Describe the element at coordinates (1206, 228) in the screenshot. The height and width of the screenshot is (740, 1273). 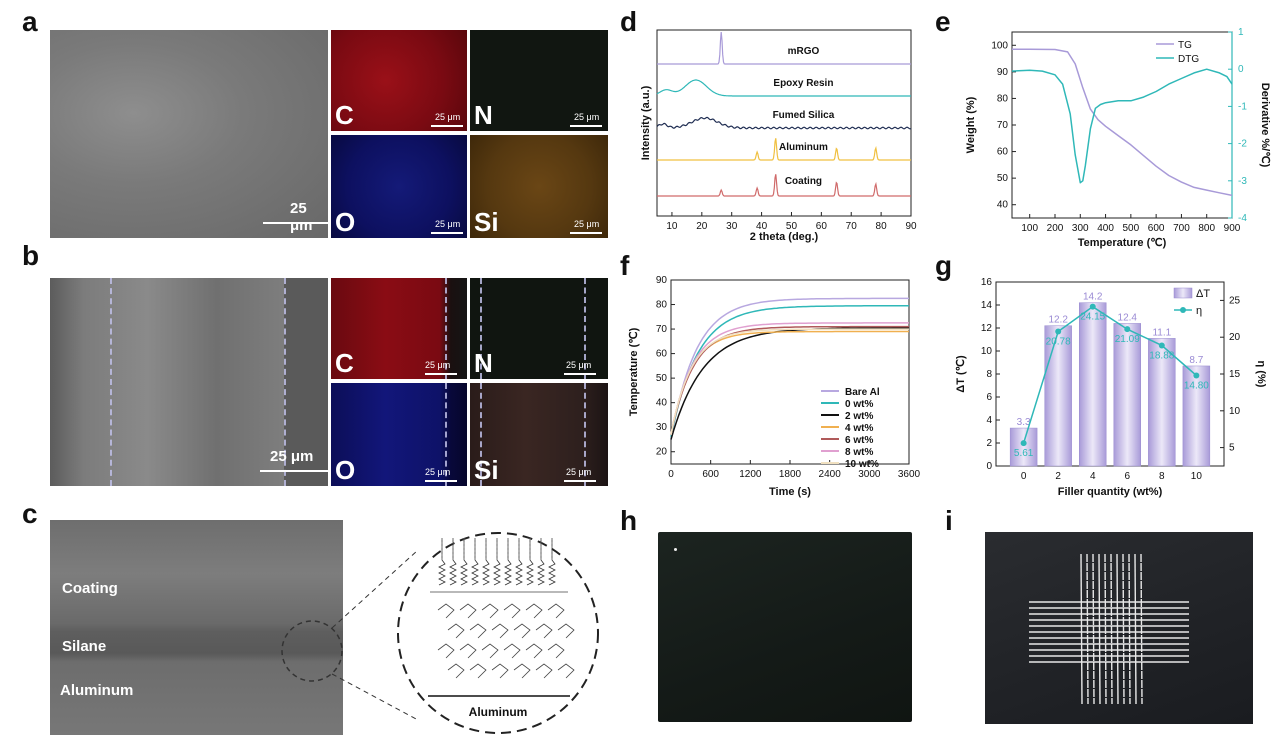
I see `x-tick-label: 800` at that location.